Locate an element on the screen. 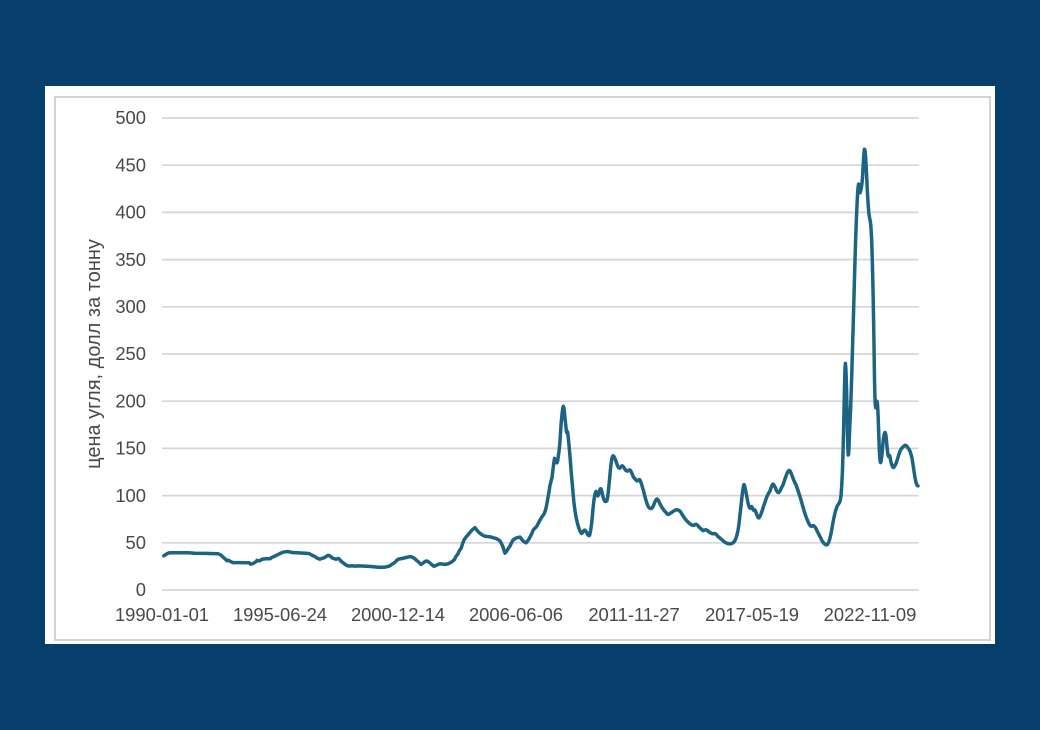 The image size is (1040, 730). svg-text: 100 is located at coordinates (130, 495).